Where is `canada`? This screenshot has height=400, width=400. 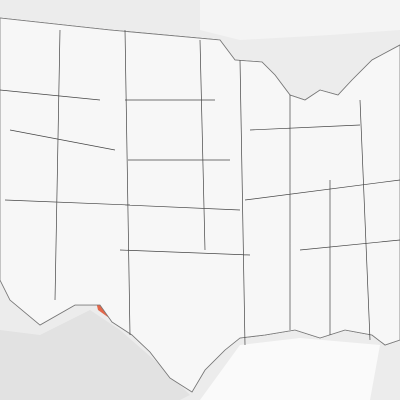
canada is located at coordinates (300, 20).